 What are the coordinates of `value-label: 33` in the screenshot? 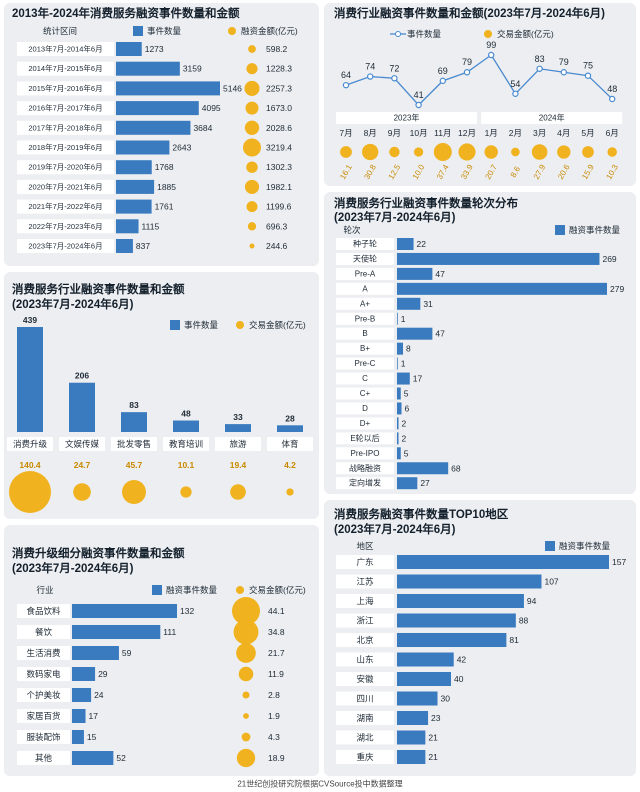 It's located at (238, 417).